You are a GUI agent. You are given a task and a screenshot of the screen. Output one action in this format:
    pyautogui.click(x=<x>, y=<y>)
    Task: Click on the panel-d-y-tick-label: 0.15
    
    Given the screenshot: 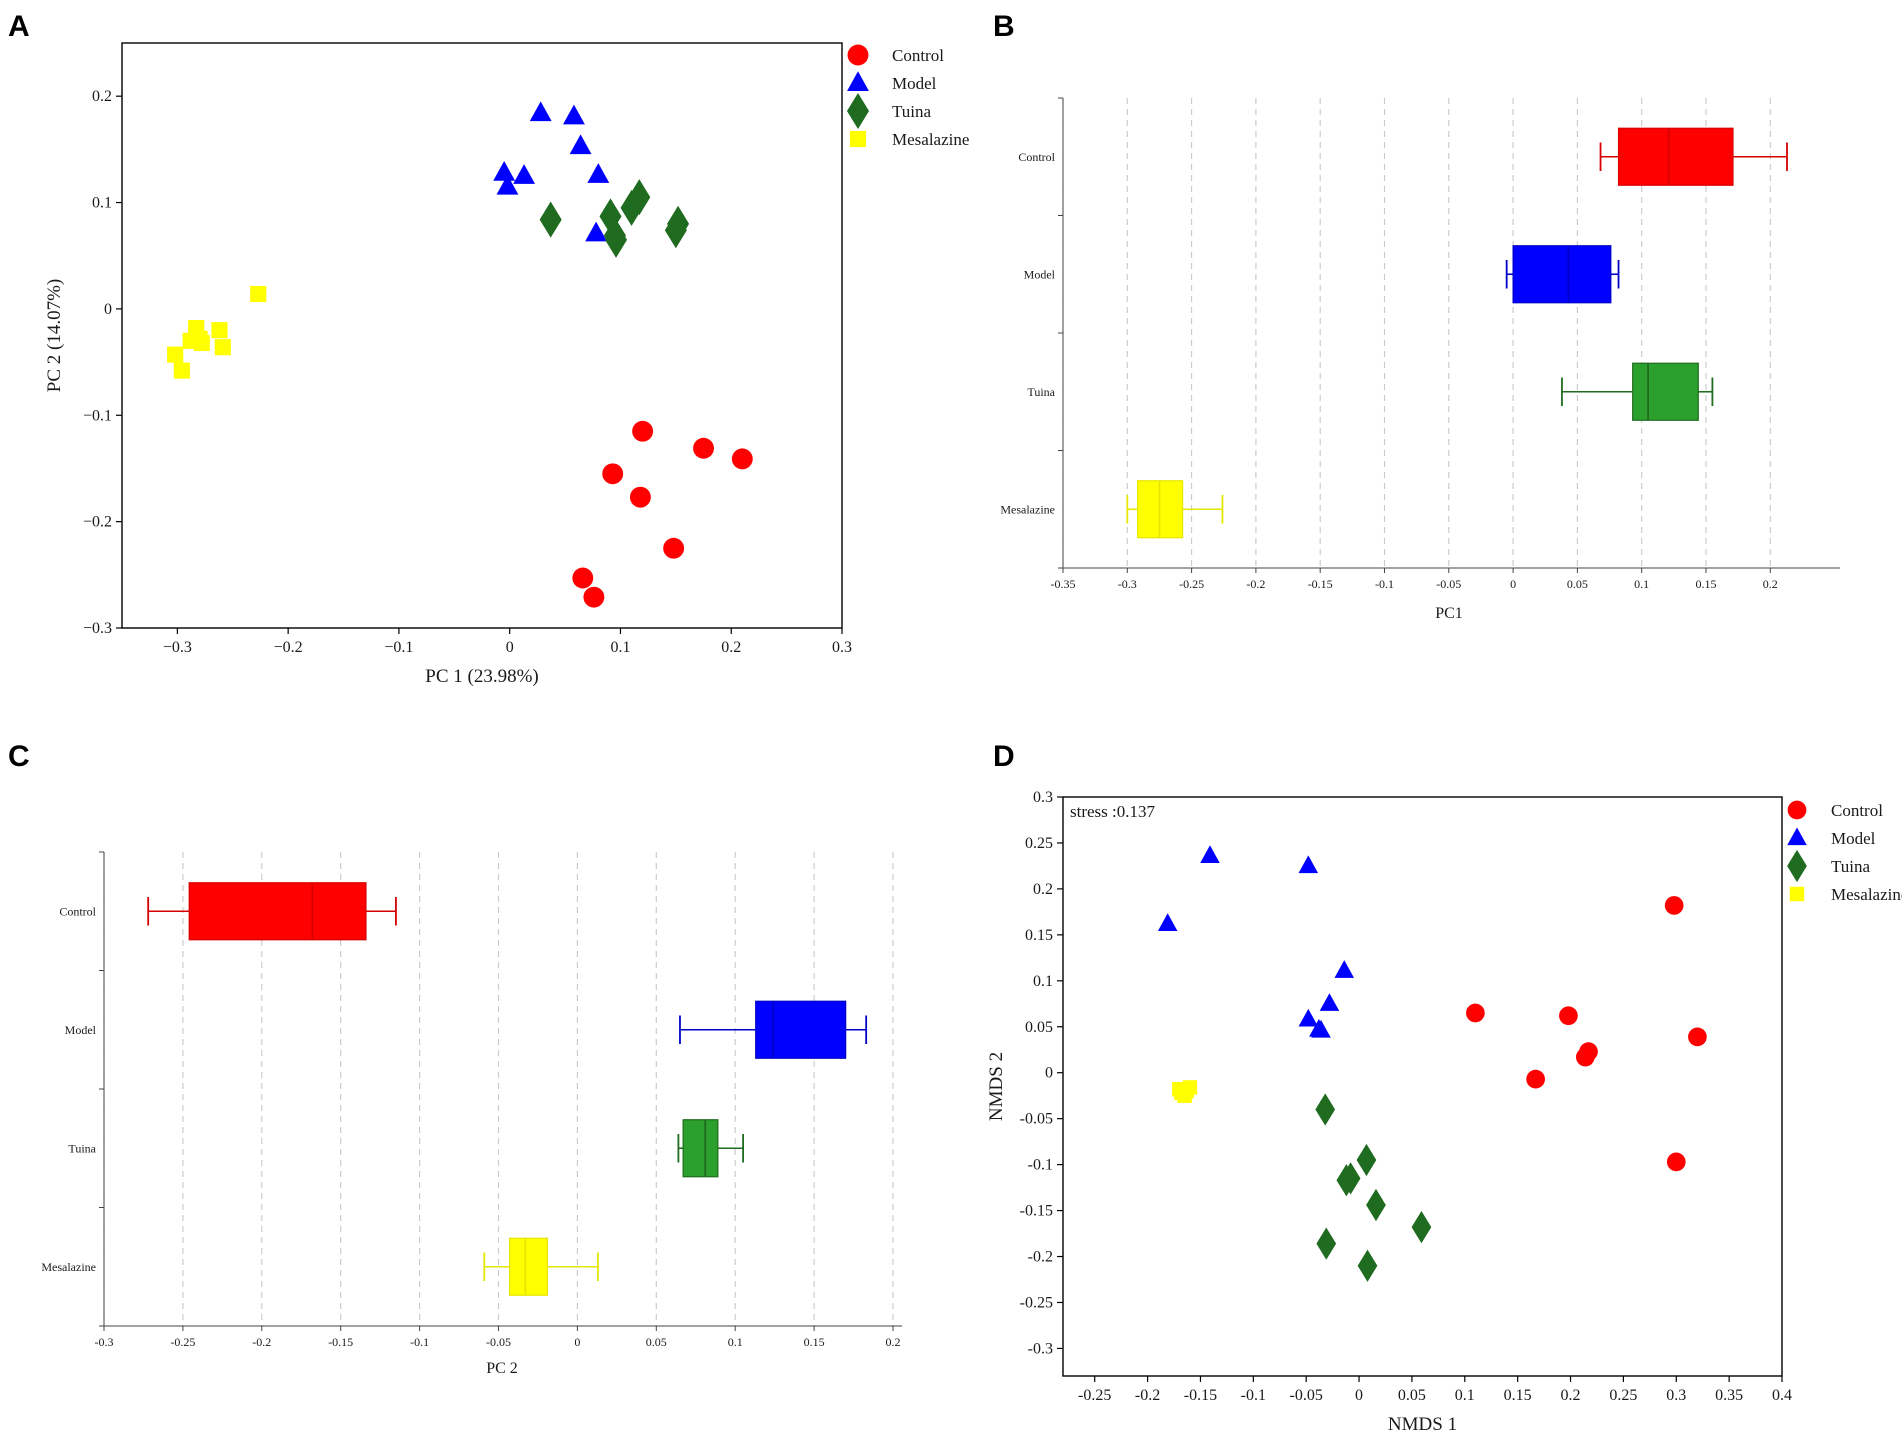 What is the action you would take?
    pyautogui.click(x=1039, y=935)
    